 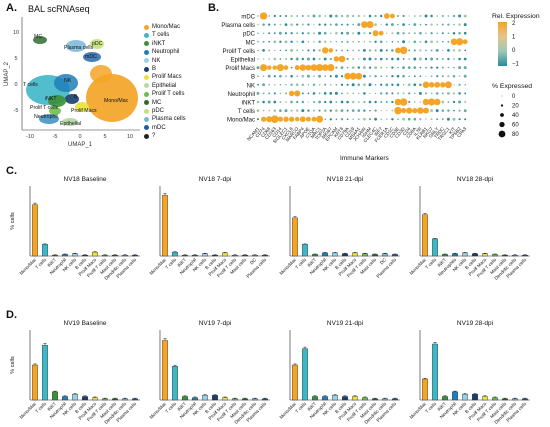 What do you see at coordinates (30, 85) in the screenshot?
I see `umap-label-t-cells: T cells` at bounding box center [30, 85].